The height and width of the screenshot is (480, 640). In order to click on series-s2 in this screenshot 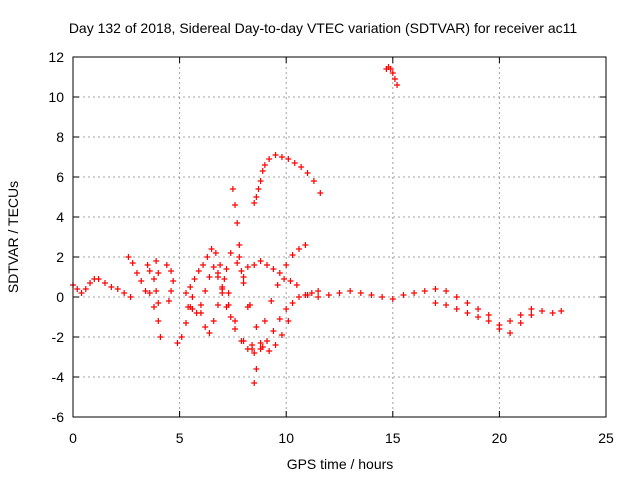, I will do `click(137, 274)`.